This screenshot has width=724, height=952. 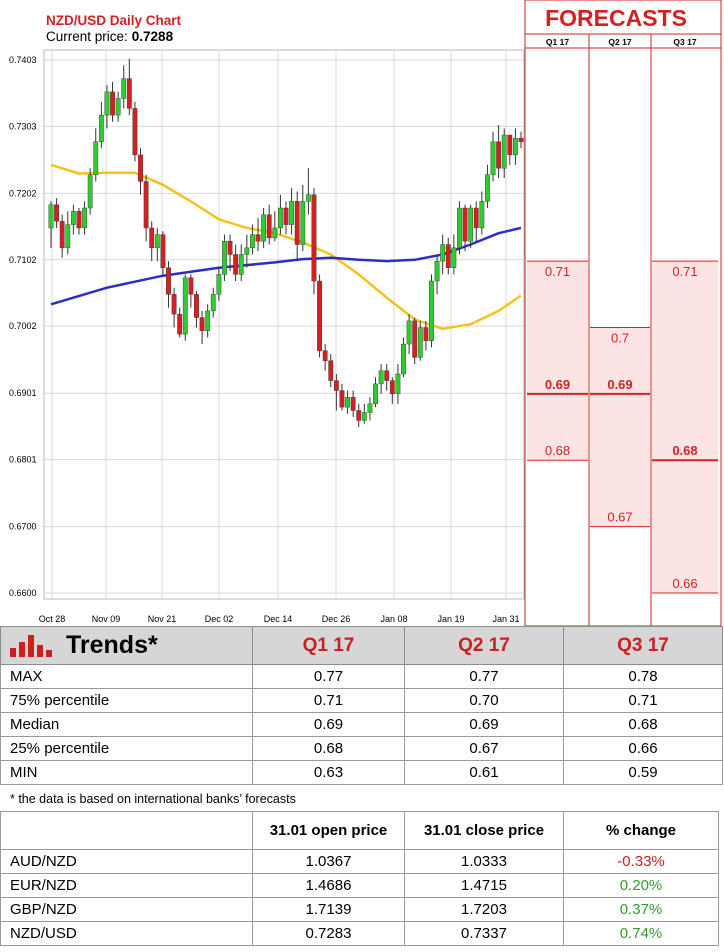 I want to click on y-tick-label: 0.7002, so click(x=23, y=326).